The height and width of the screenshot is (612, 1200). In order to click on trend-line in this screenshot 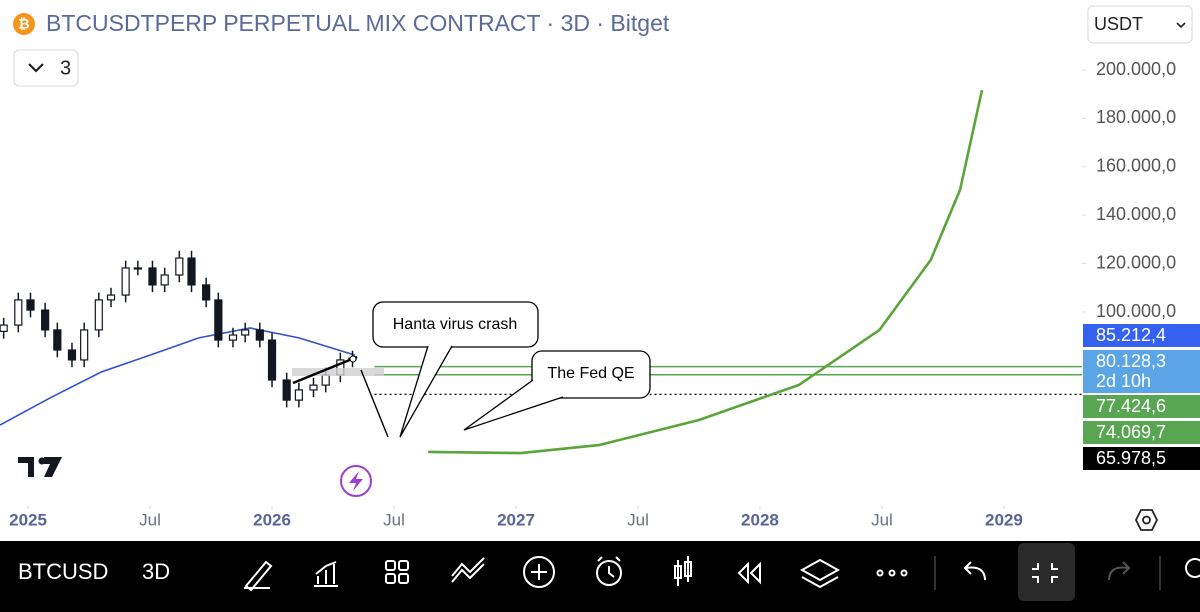, I will do `click(325, 370)`.